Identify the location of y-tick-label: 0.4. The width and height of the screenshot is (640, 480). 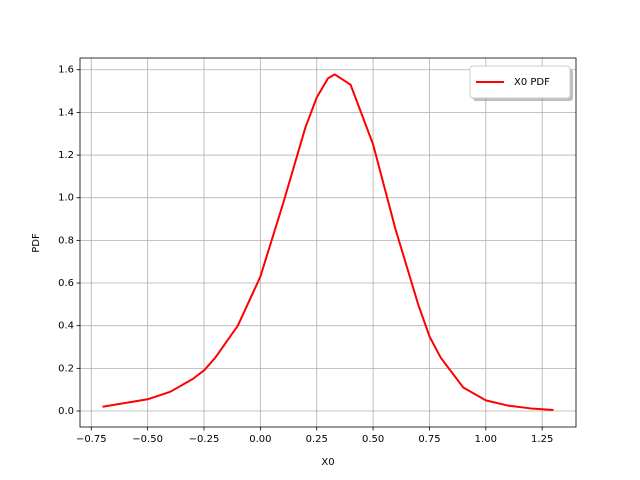
(66, 326).